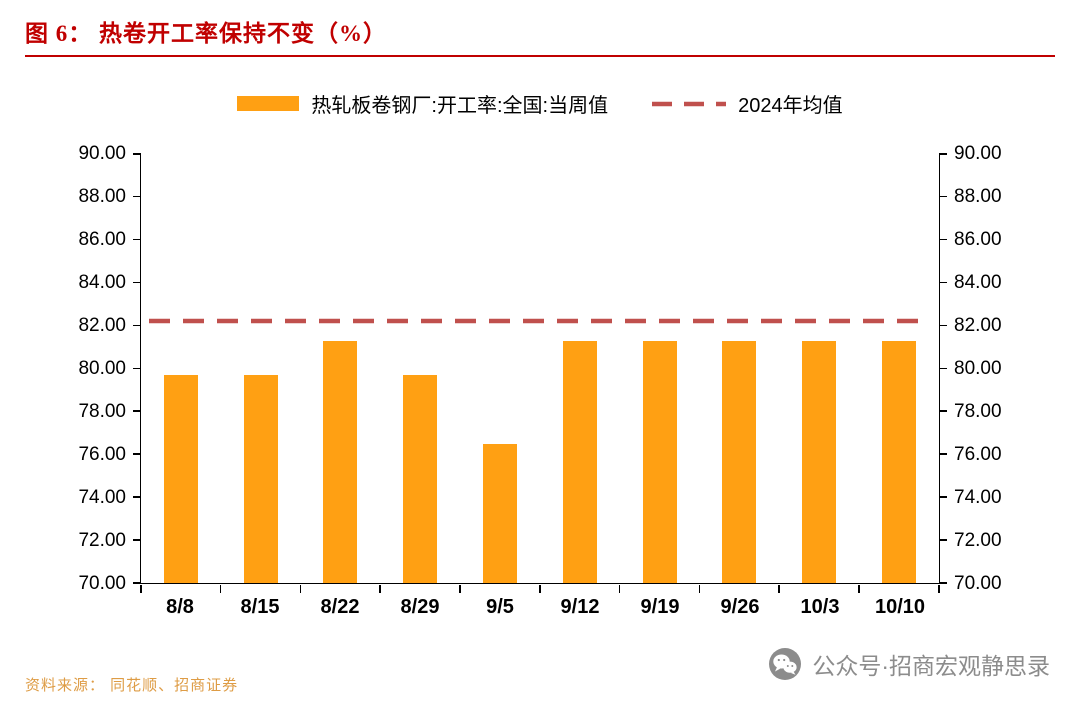  Describe the element at coordinates (785, 664) in the screenshot. I see `wechat-icon` at that location.